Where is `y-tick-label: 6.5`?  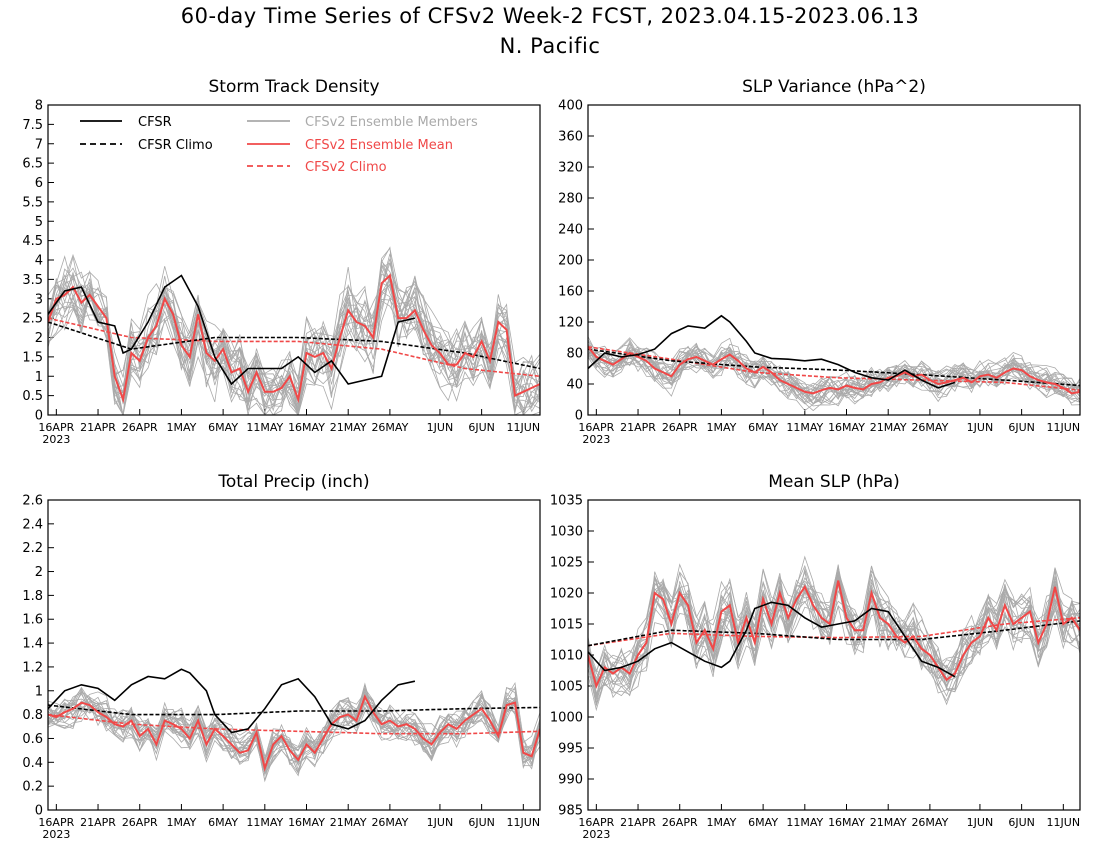 y-tick-label: 6.5 is located at coordinates (32, 164).